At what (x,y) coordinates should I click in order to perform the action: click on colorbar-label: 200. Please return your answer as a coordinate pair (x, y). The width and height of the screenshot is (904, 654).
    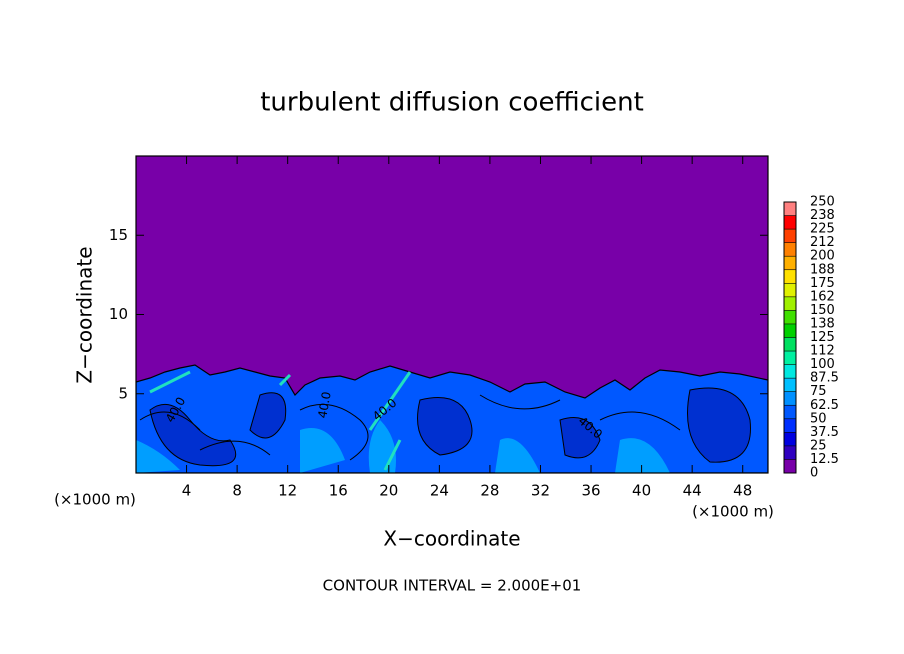
    Looking at the image, I should click on (822, 256).